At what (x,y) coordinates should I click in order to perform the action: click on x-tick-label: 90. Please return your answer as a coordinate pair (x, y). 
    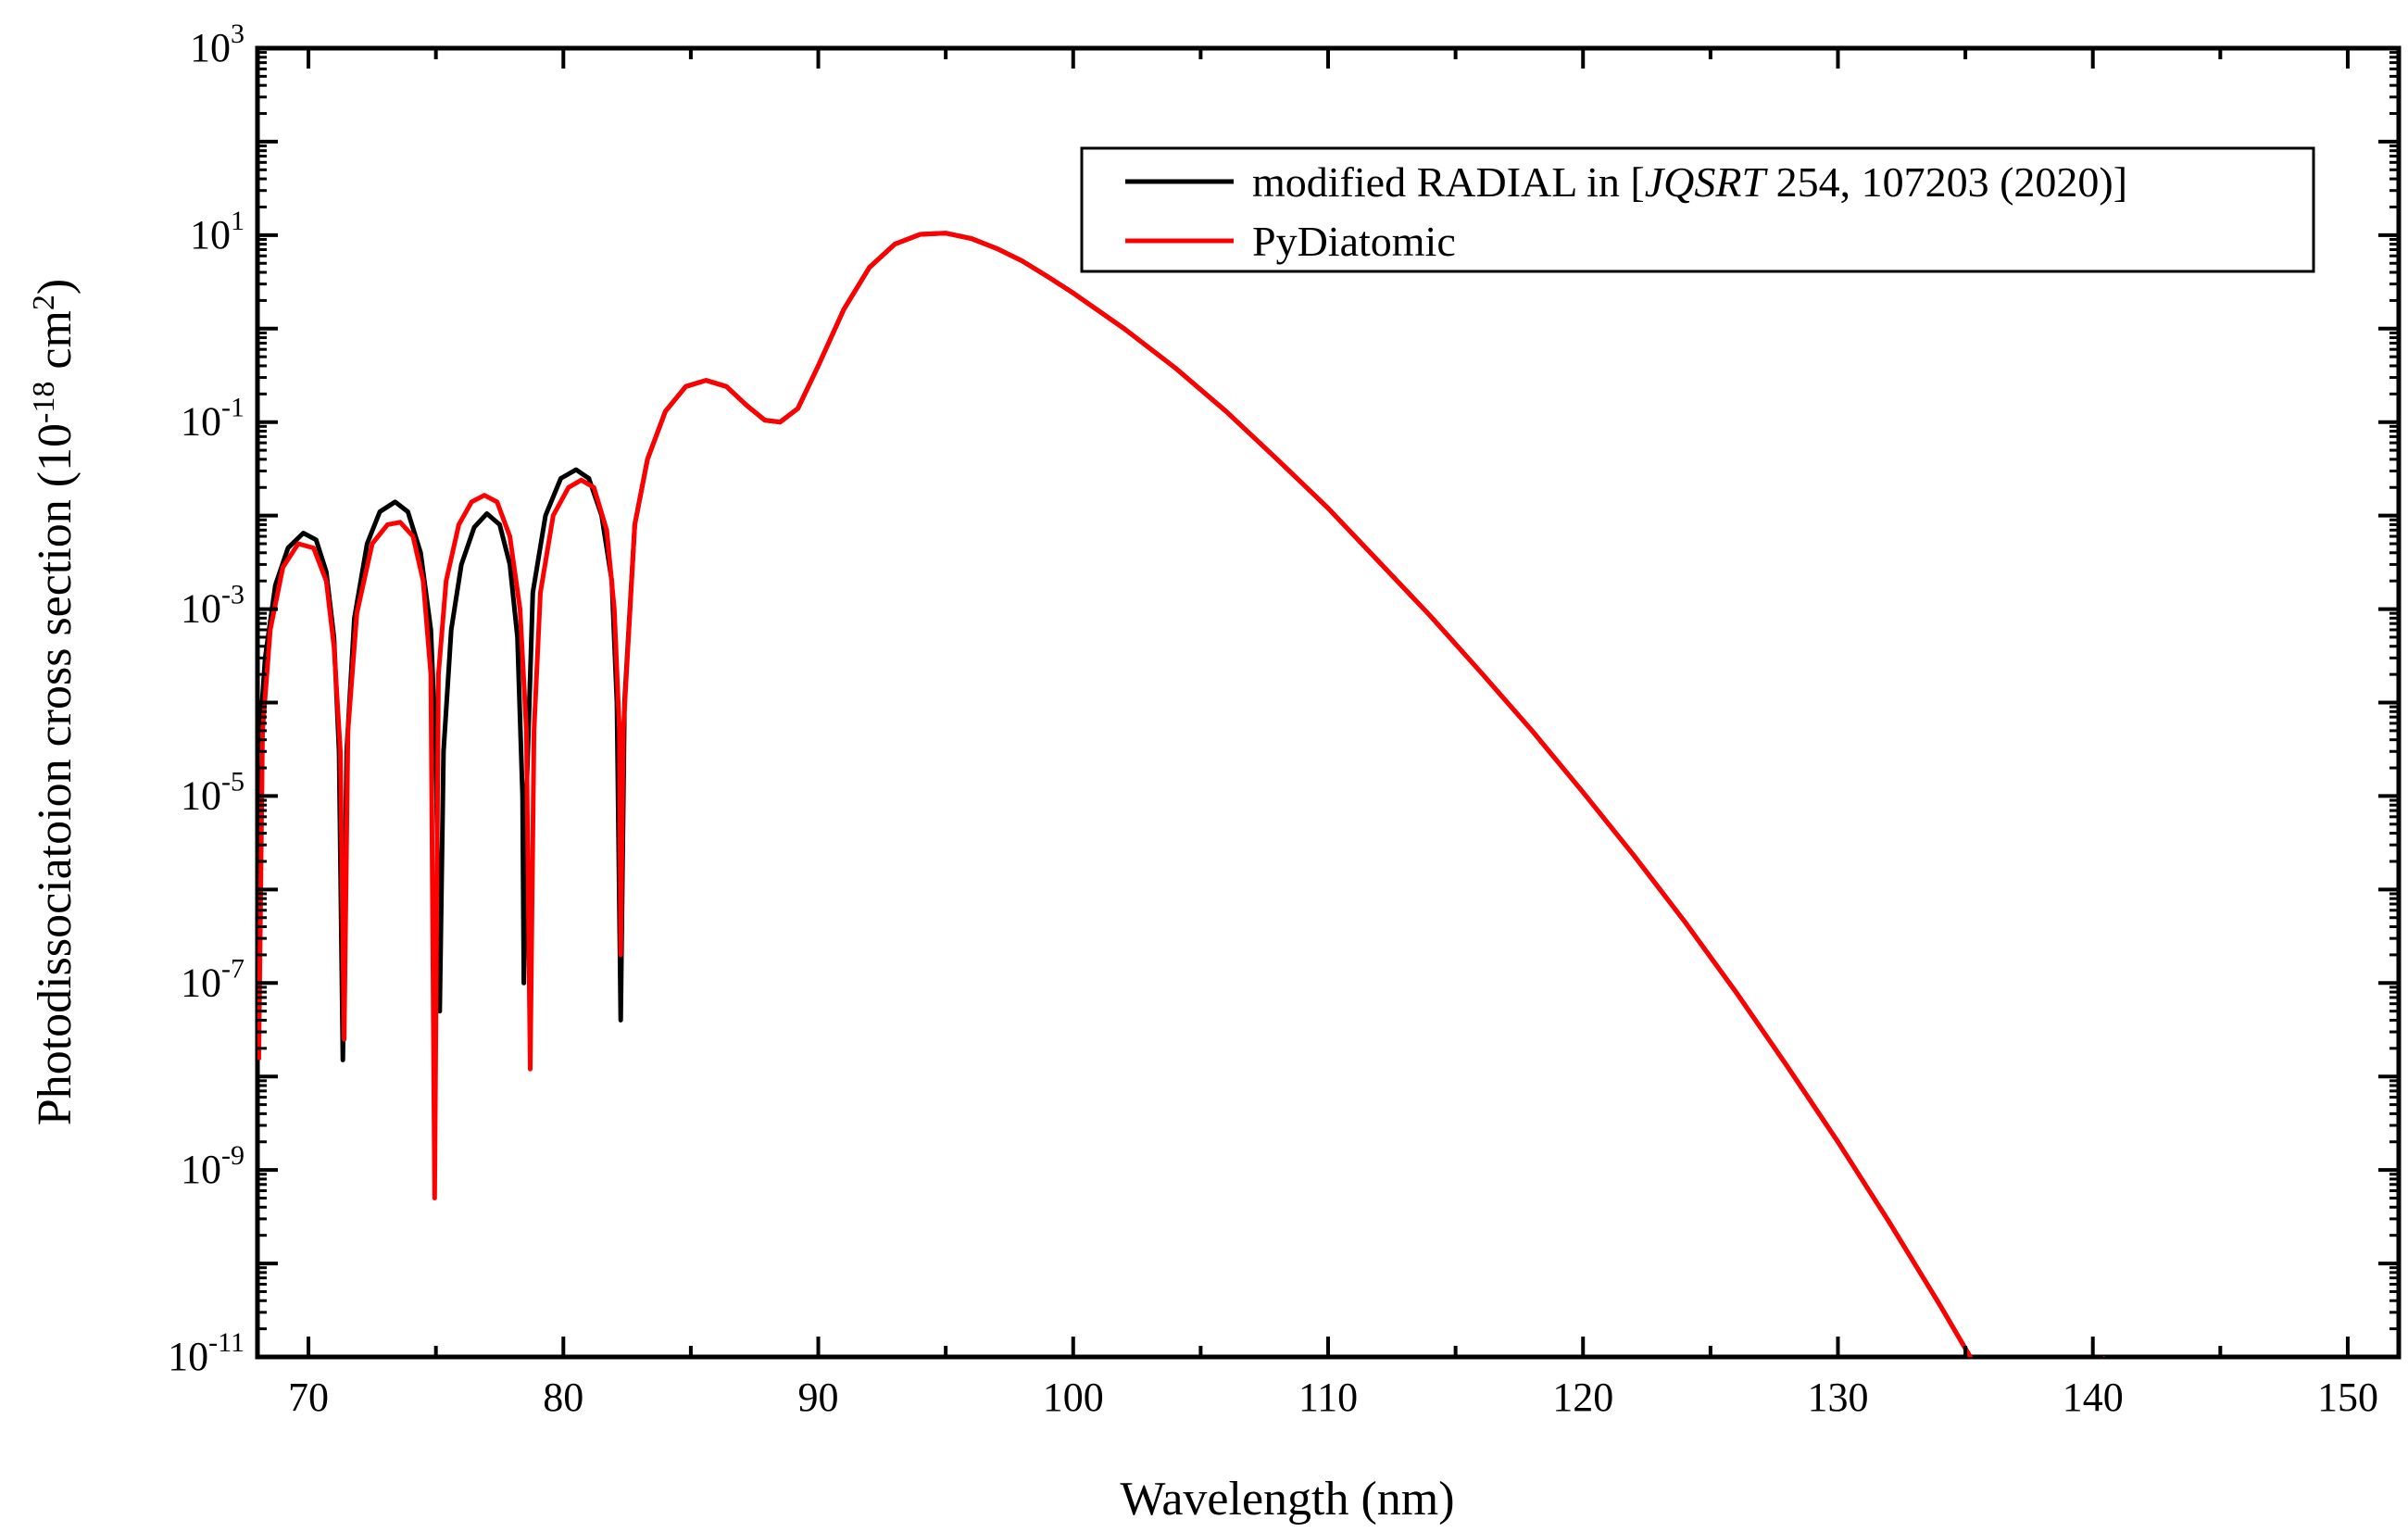
    Looking at the image, I should click on (818, 1397).